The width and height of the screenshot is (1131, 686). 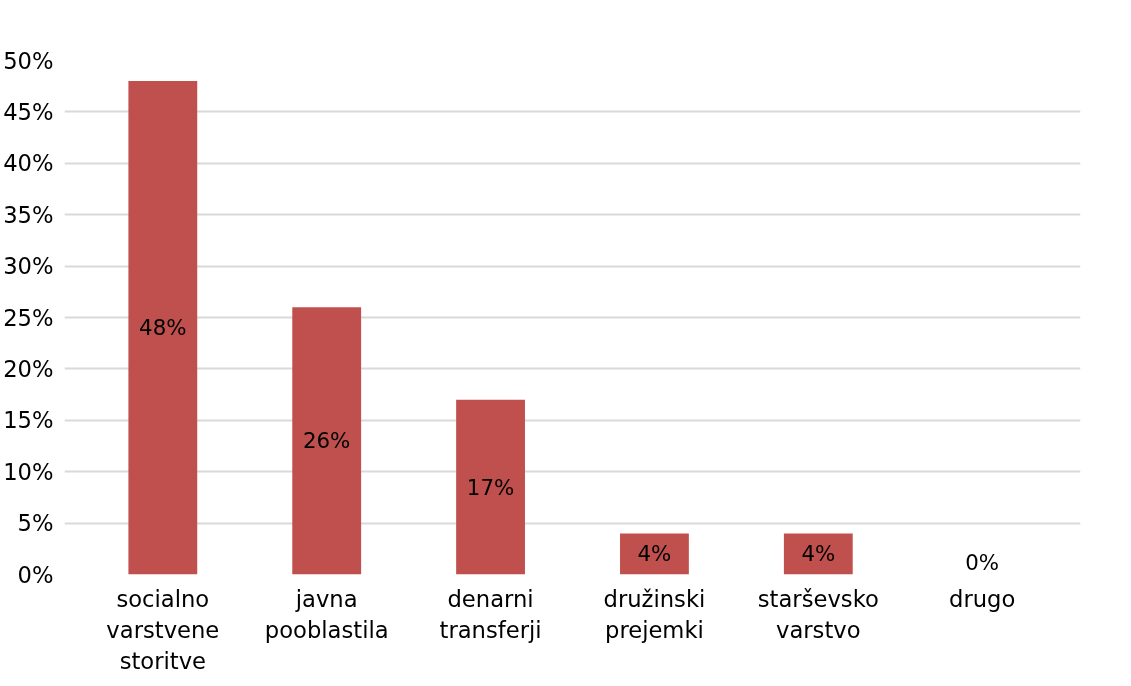 I want to click on y-tick-label: 30%, so click(x=28, y=266).